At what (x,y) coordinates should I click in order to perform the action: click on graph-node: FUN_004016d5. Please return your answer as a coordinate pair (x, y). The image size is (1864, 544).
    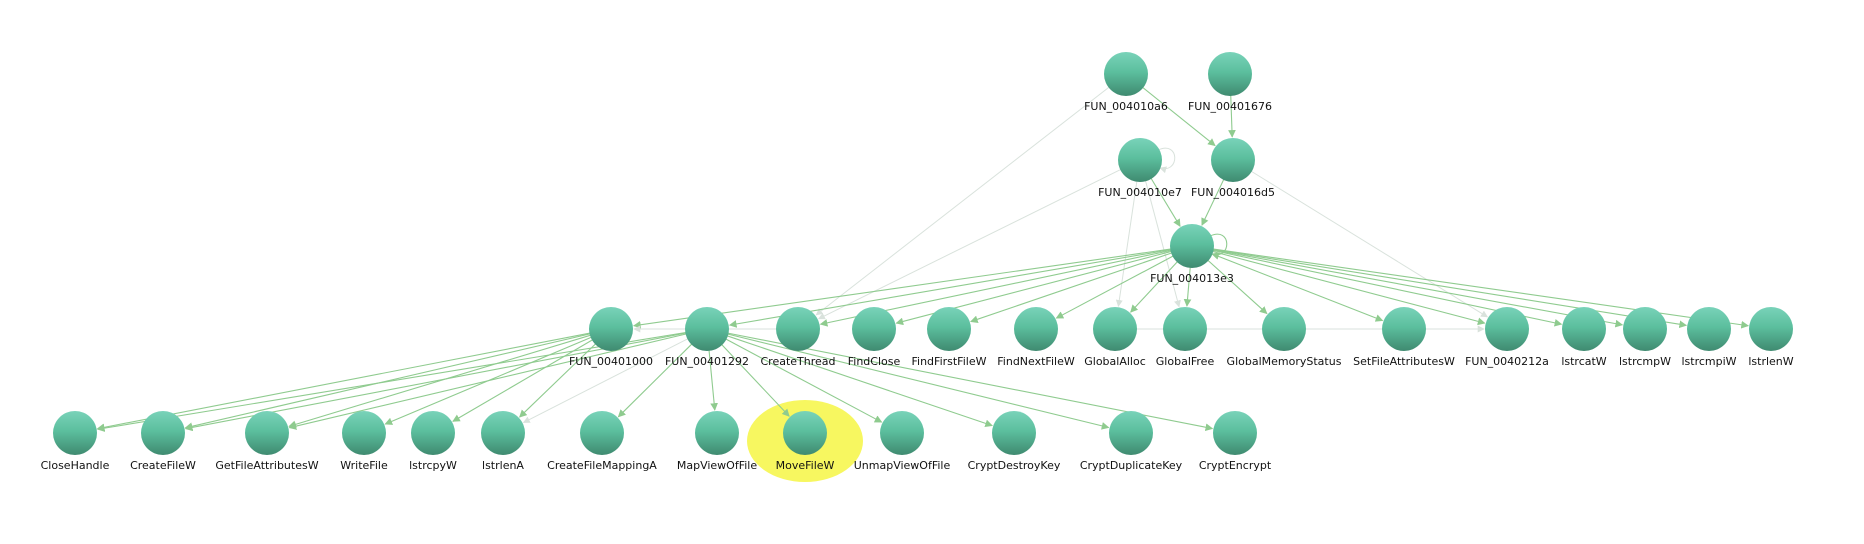
    Looking at the image, I should click on (1233, 168).